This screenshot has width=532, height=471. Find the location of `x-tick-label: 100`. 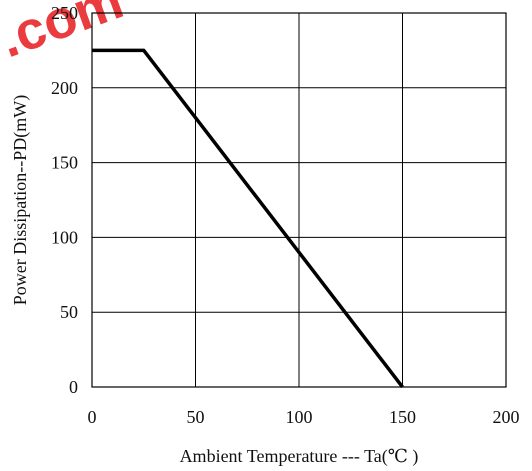

x-tick-label: 100 is located at coordinates (299, 417).